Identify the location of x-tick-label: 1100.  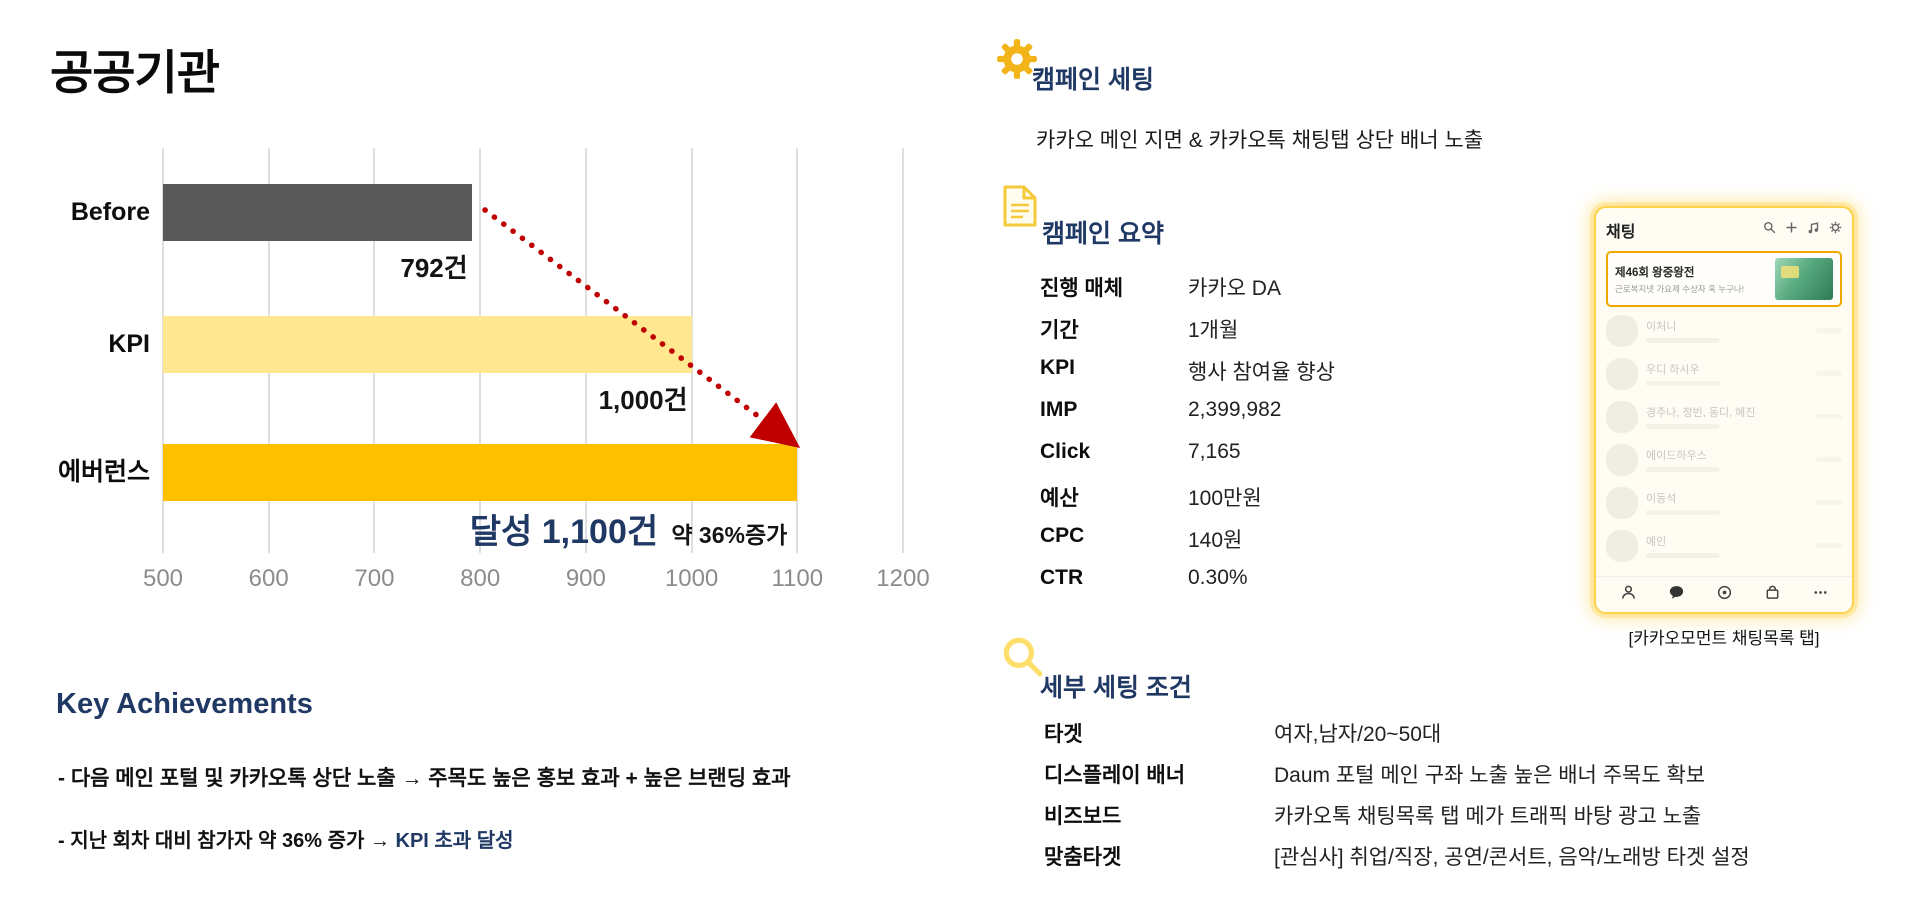
(797, 578).